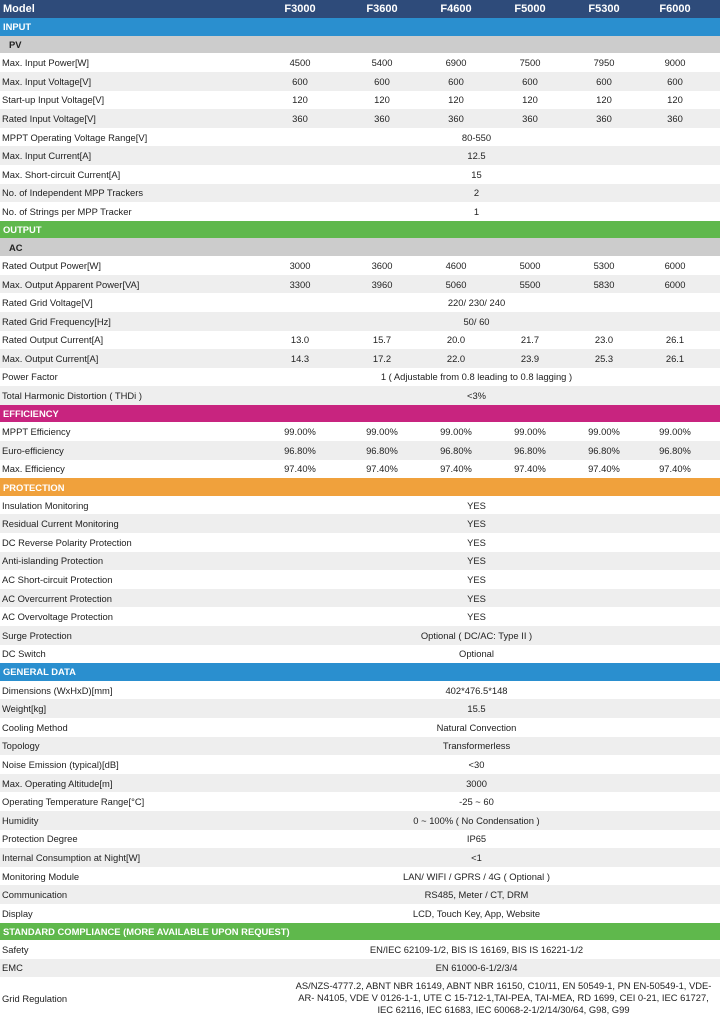  I want to click on section-title: EFFICIENCY, so click(31, 414).